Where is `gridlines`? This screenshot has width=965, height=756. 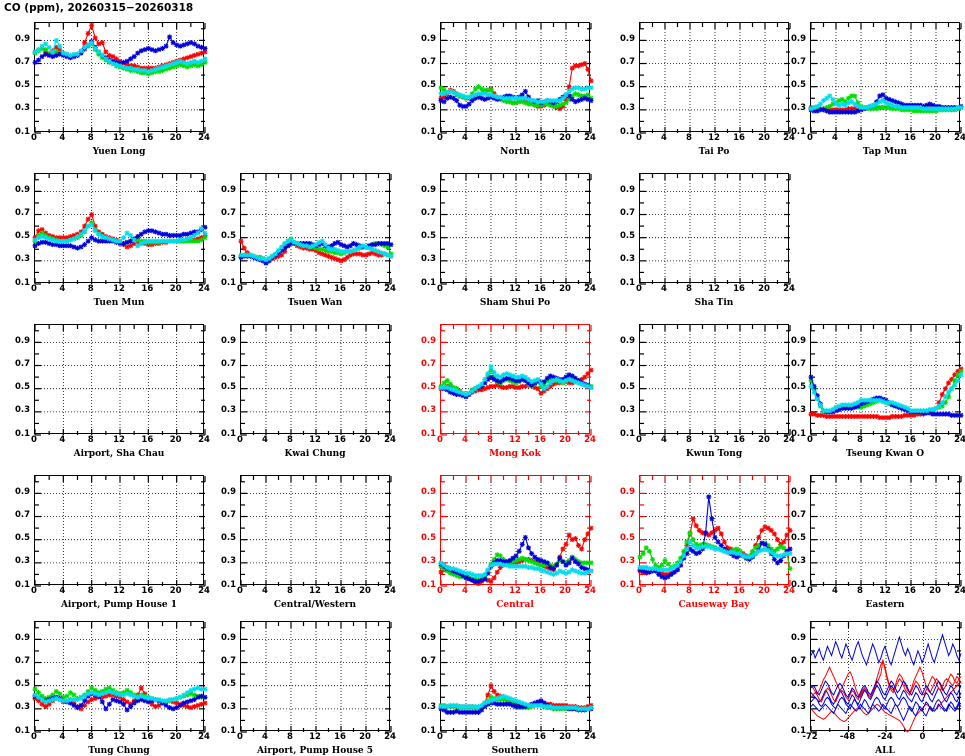 gridlines is located at coordinates (316, 531).